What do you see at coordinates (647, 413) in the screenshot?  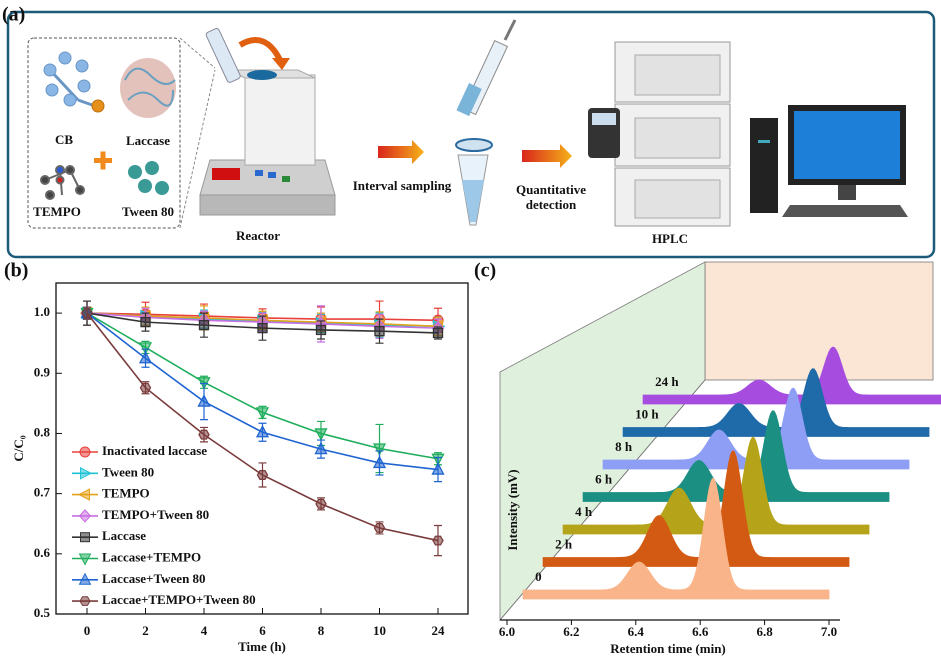 I see `trace-label: 10 h` at bounding box center [647, 413].